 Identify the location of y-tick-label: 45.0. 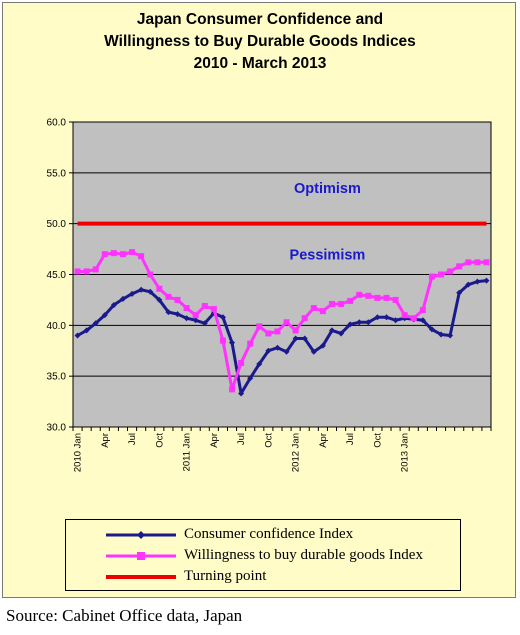
(57, 275).